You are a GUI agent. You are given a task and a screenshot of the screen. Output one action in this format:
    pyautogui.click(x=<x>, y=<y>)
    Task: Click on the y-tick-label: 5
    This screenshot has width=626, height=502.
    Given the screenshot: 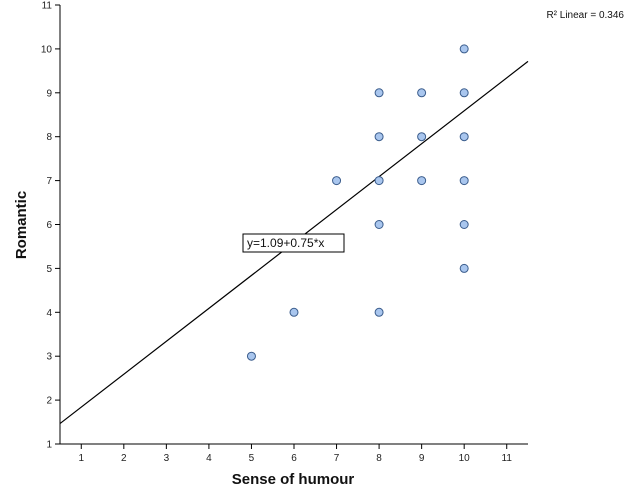 What is the action you would take?
    pyautogui.click(x=49, y=269)
    